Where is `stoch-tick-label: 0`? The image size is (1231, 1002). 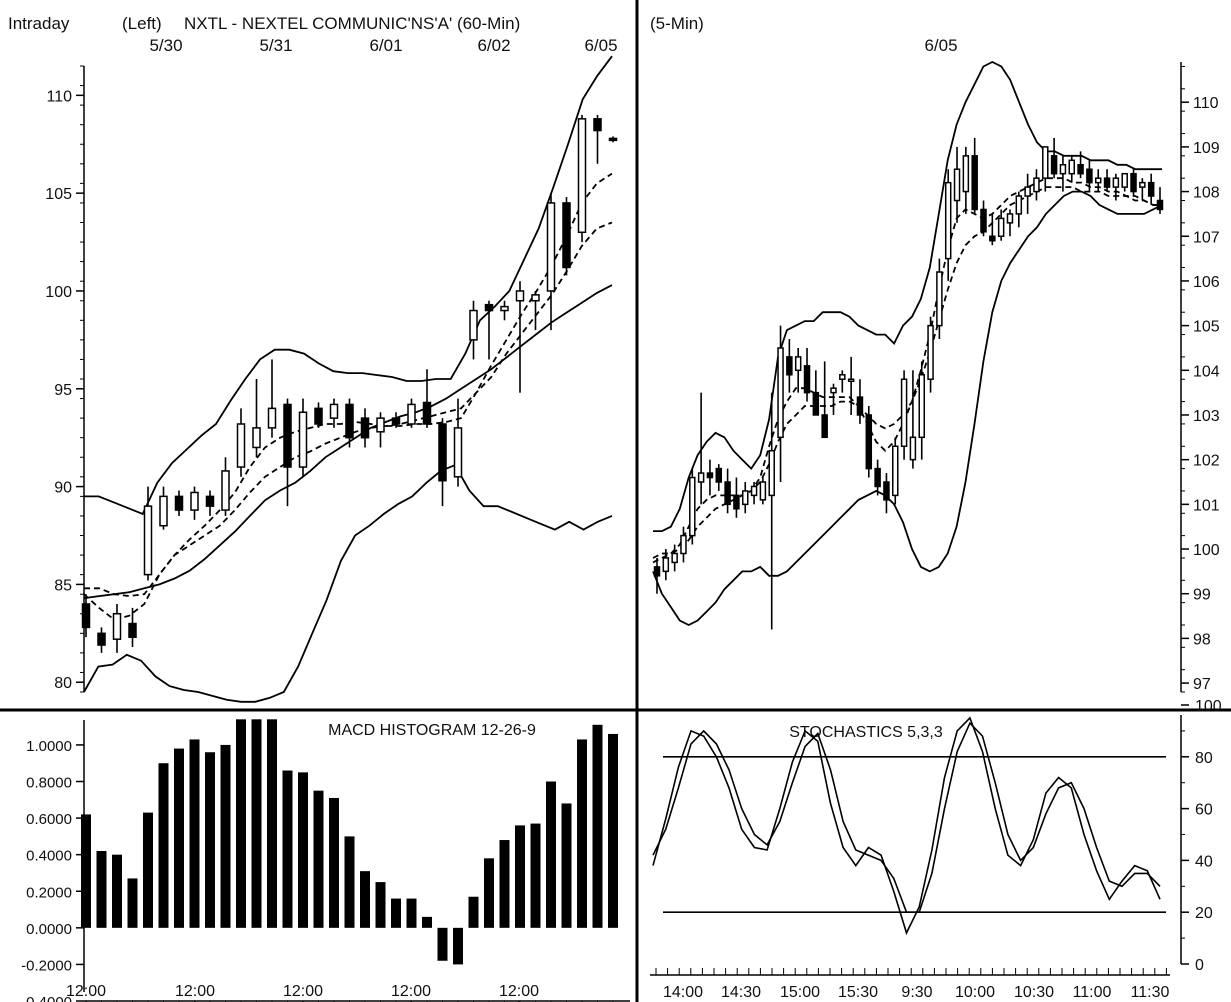
stoch-tick-label: 0 is located at coordinates (1199, 965).